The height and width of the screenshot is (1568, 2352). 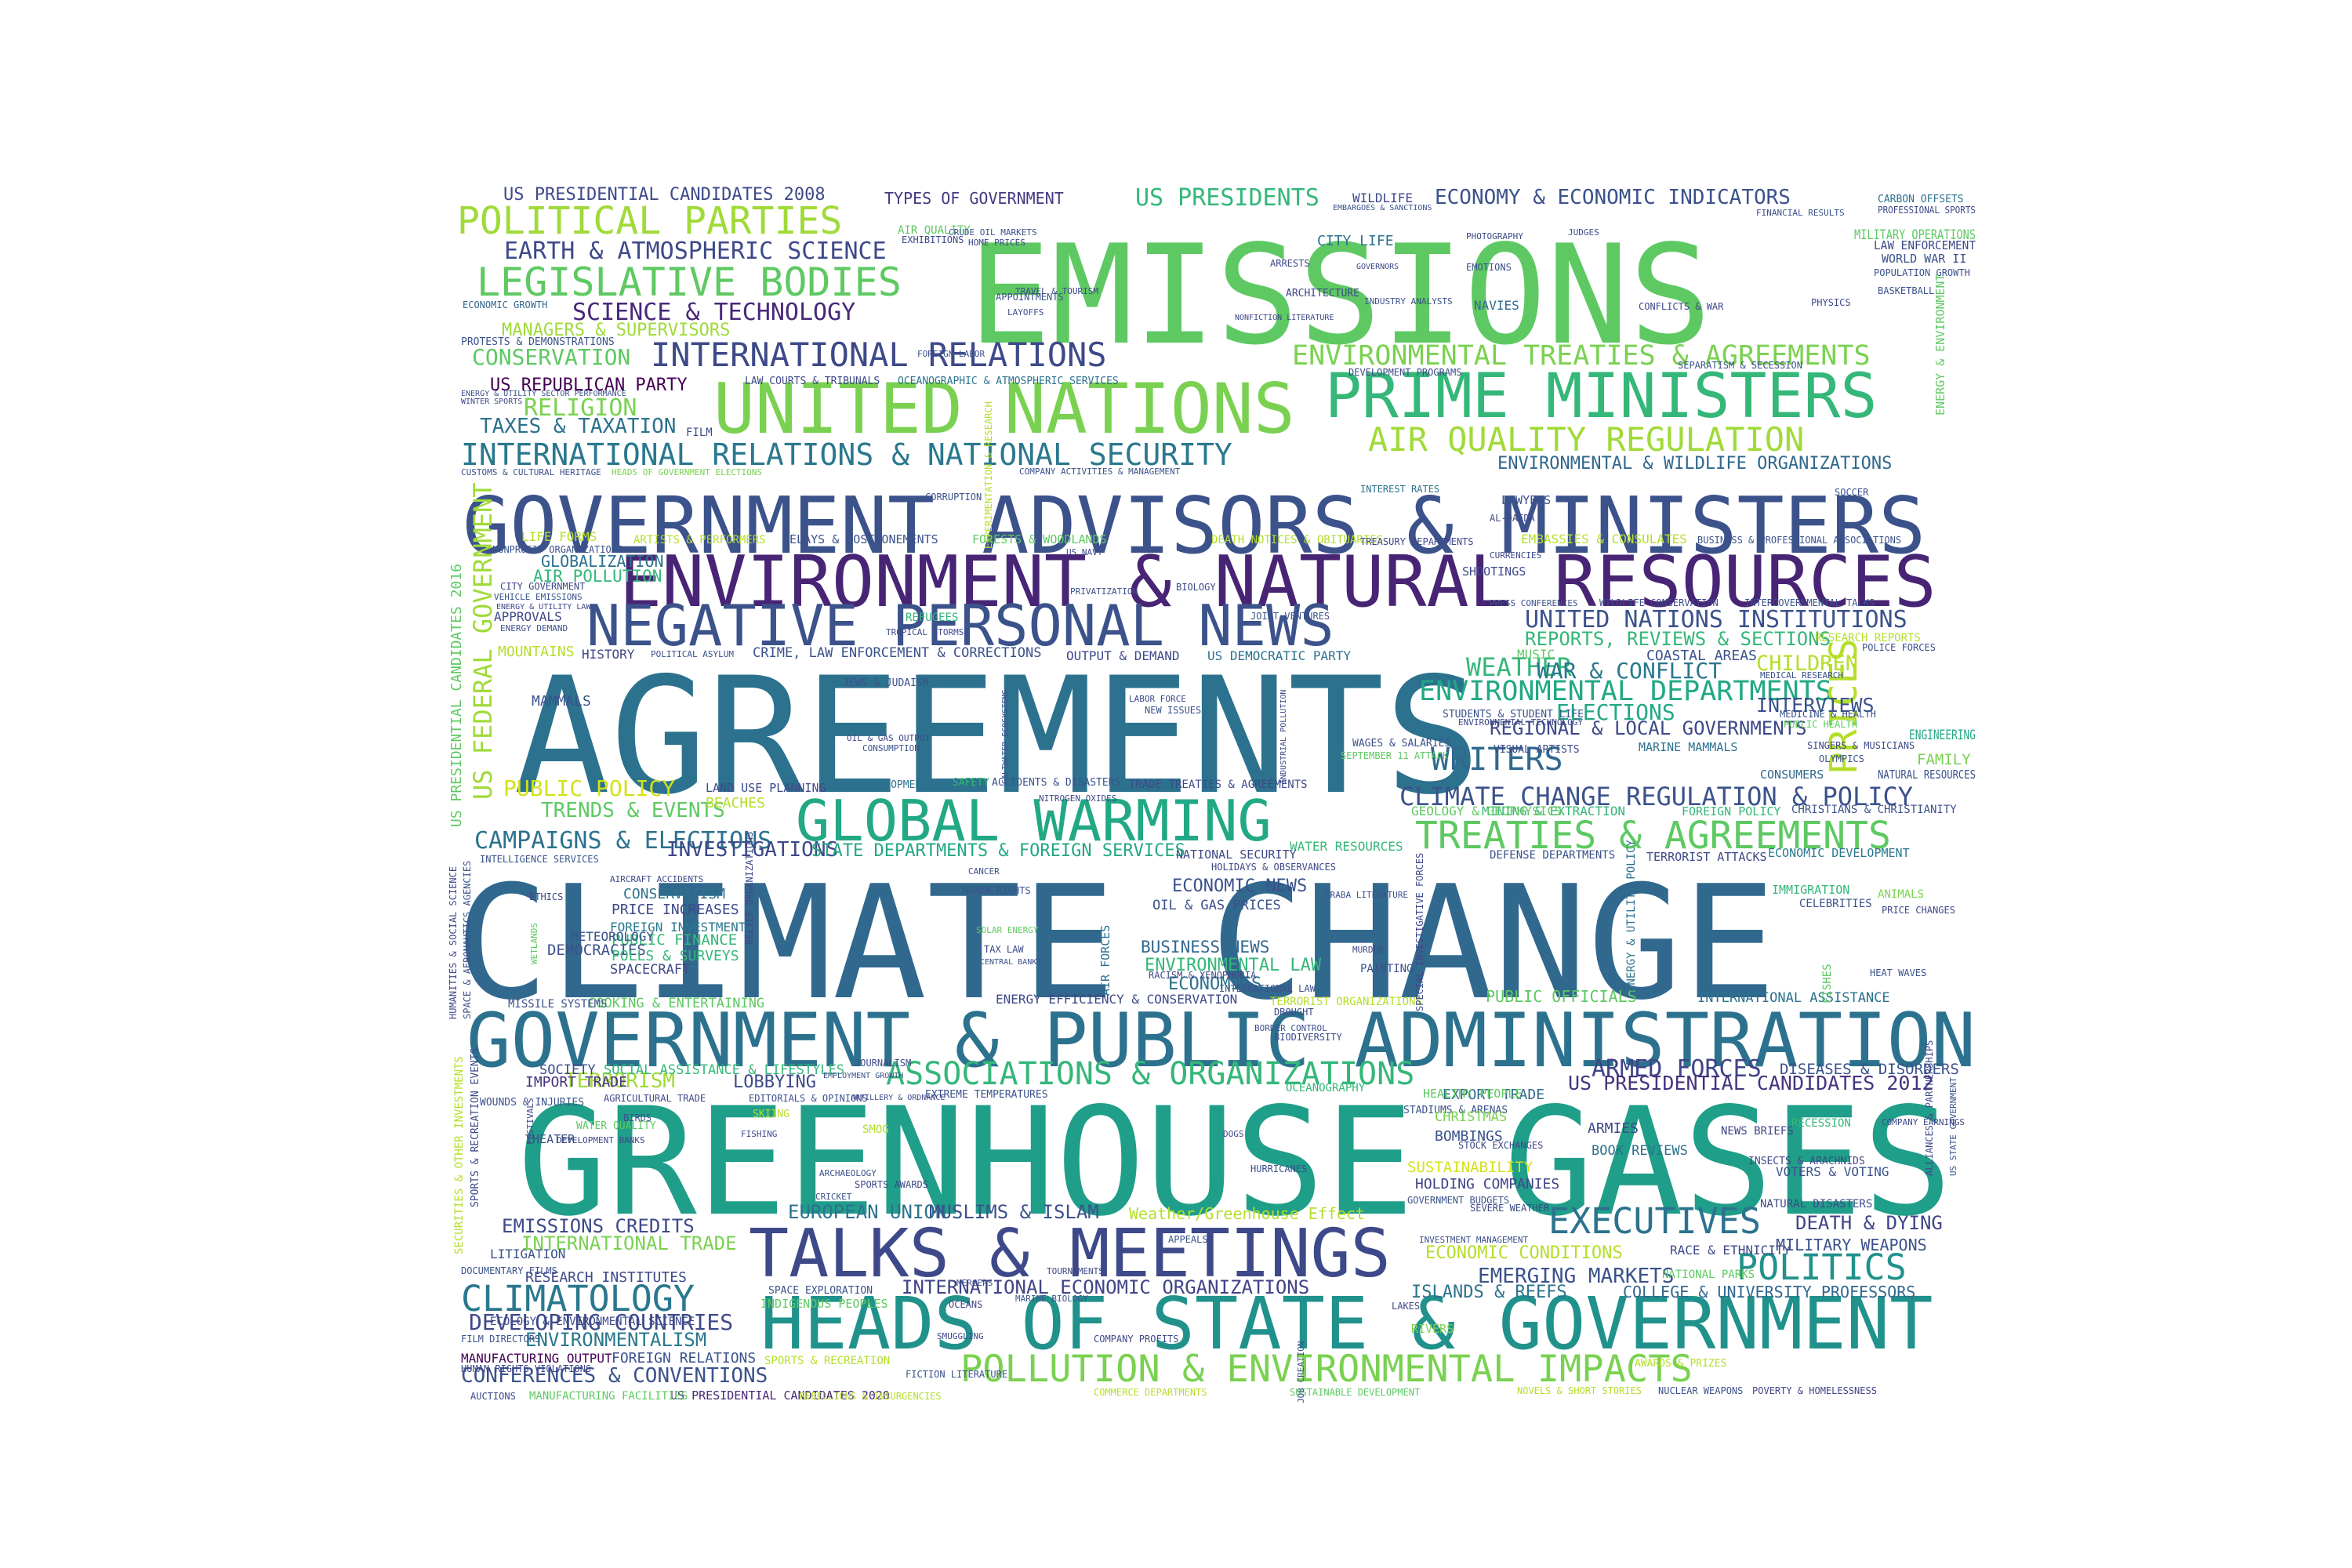 I want to click on word-climate-change-regulation-and-policy: CLIMATE CHANGE REGULATION & POLICY, so click(x=1656, y=796).